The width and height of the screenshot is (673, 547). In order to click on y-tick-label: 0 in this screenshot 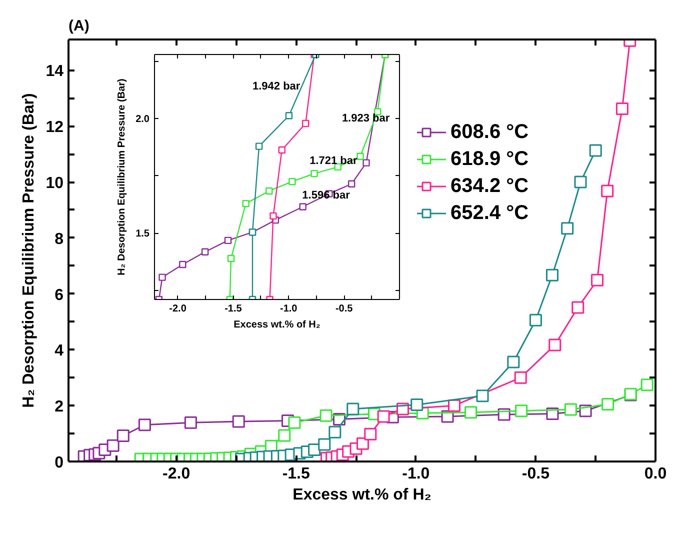, I will do `click(59, 463)`.